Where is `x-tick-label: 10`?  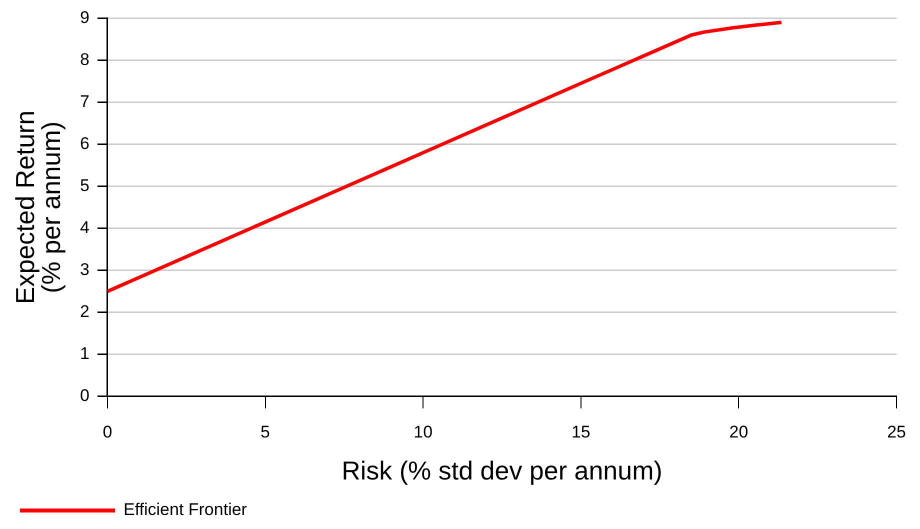
x-tick-label: 10 is located at coordinates (423, 432).